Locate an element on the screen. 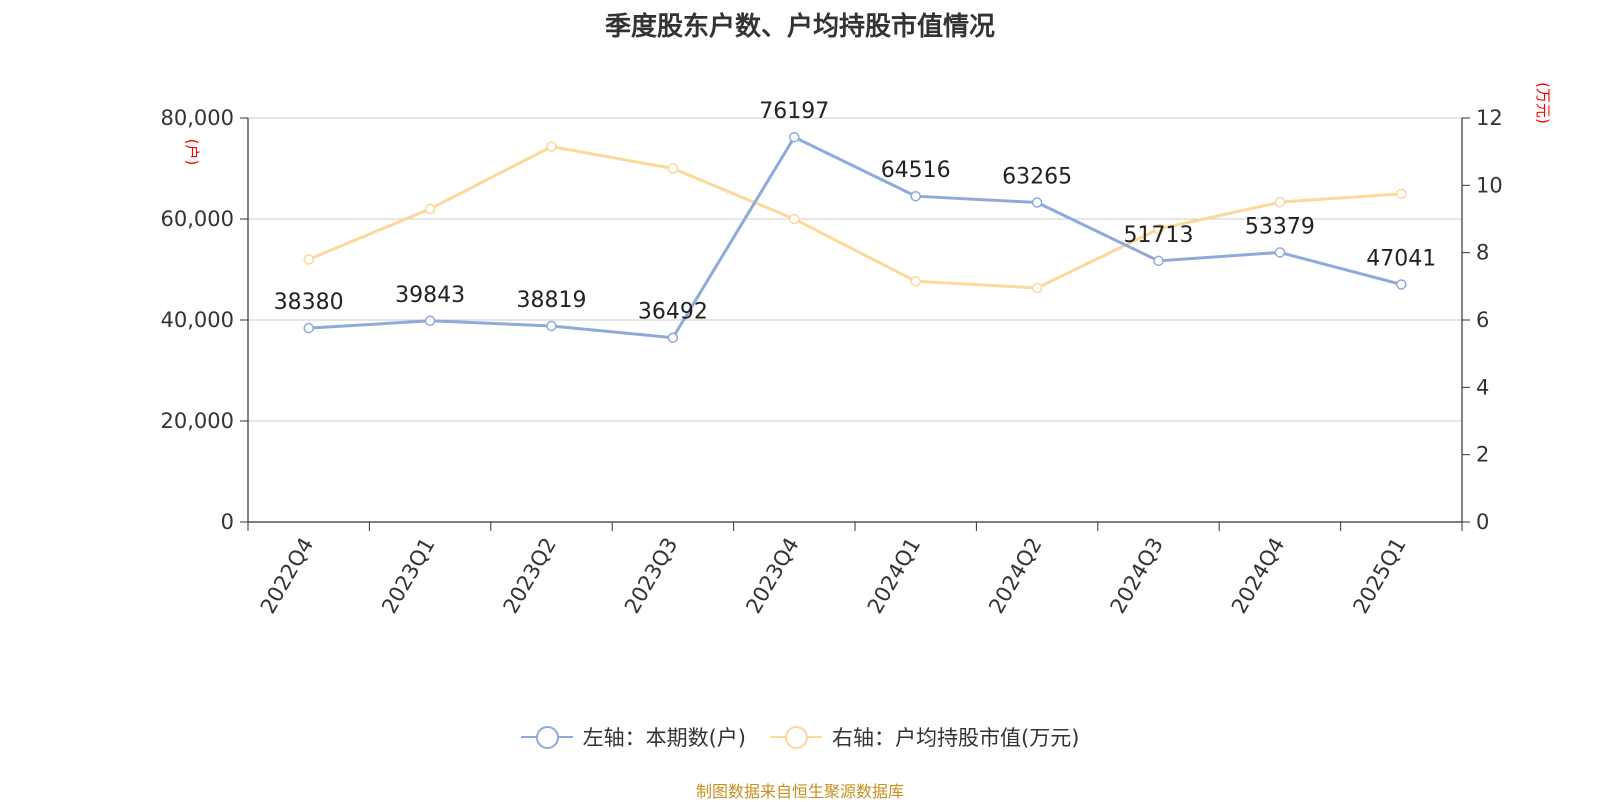  left-axis-tick-label: 20,000 is located at coordinates (197, 421).